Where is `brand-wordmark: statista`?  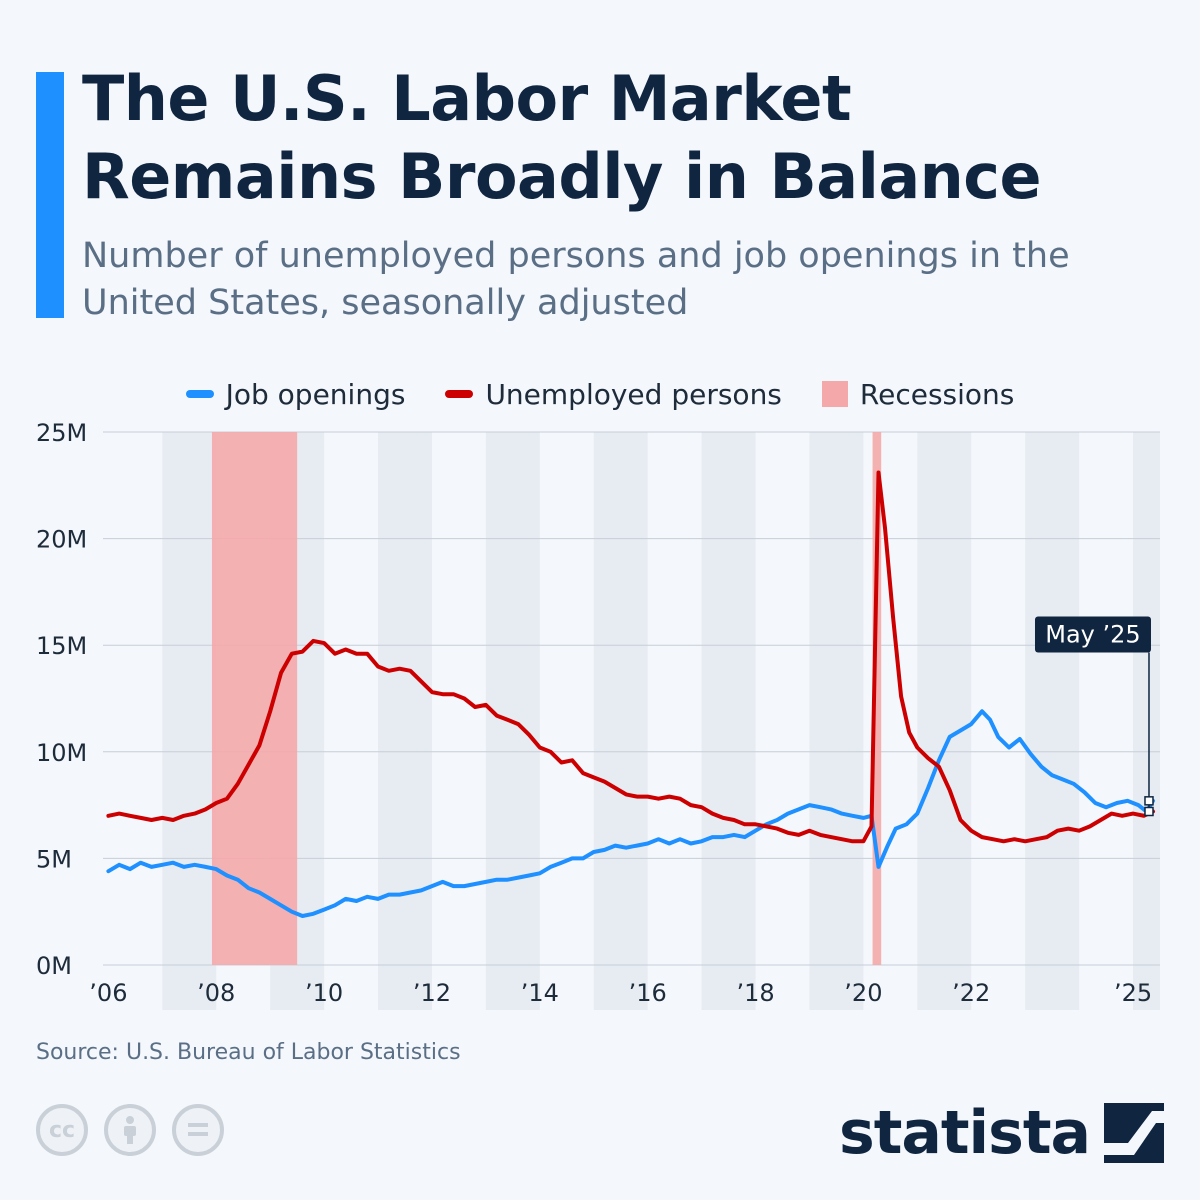
brand-wordmark: statista is located at coordinates (964, 1133).